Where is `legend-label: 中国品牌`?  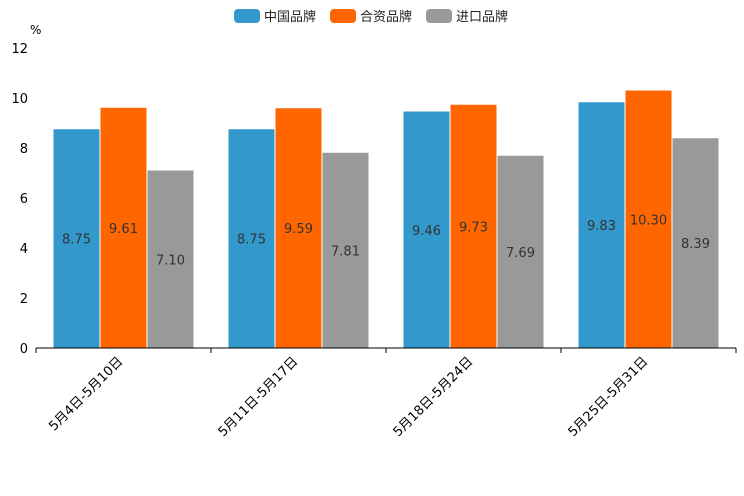
legend-label: 中国品牌 is located at coordinates (290, 17).